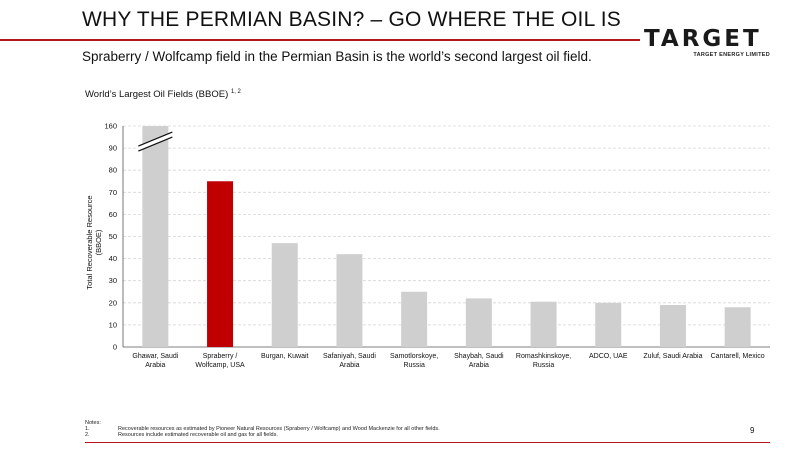 The width and height of the screenshot is (800, 451). What do you see at coordinates (543, 361) in the screenshot?
I see `x-tick-label: Romashkinskoye, Russia` at bounding box center [543, 361].